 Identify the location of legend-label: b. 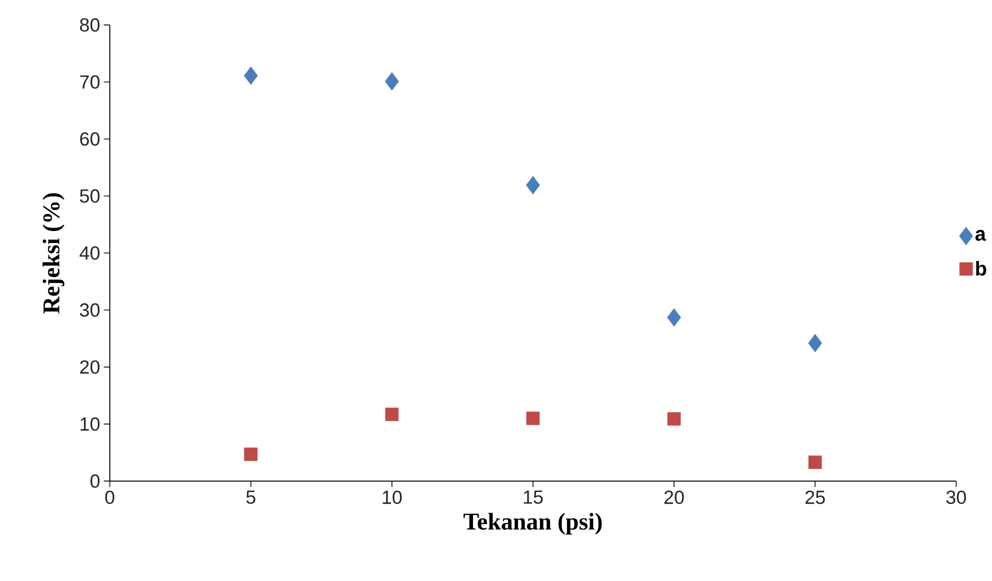
(981, 268).